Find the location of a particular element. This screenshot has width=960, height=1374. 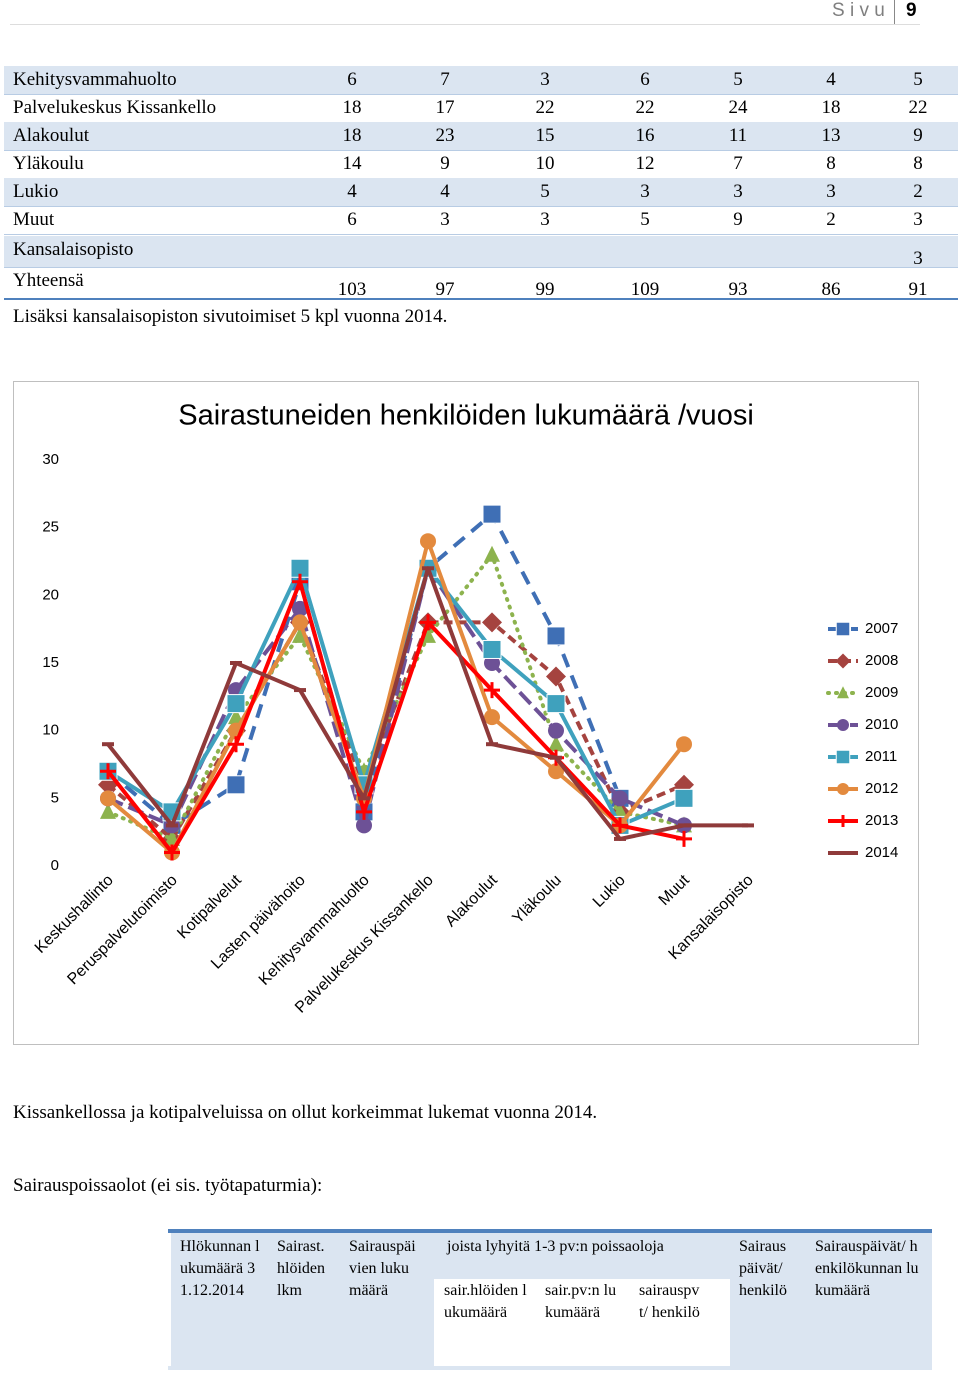

table-header: Hlökunnan lukumäärä 31.12.2014 is located at coordinates (220, 1268).